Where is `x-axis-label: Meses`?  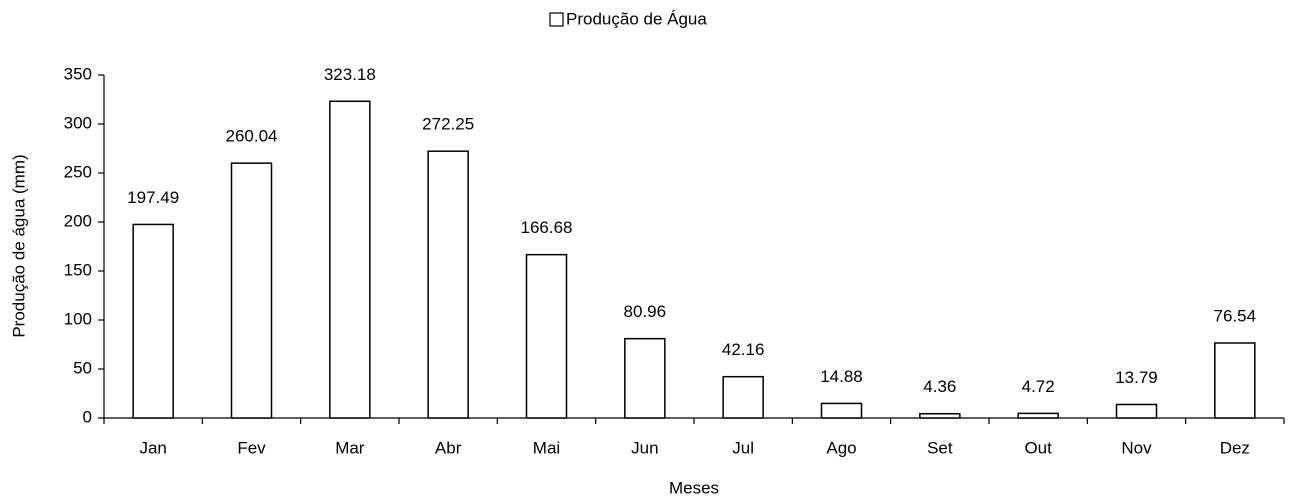 x-axis-label: Meses is located at coordinates (694, 487).